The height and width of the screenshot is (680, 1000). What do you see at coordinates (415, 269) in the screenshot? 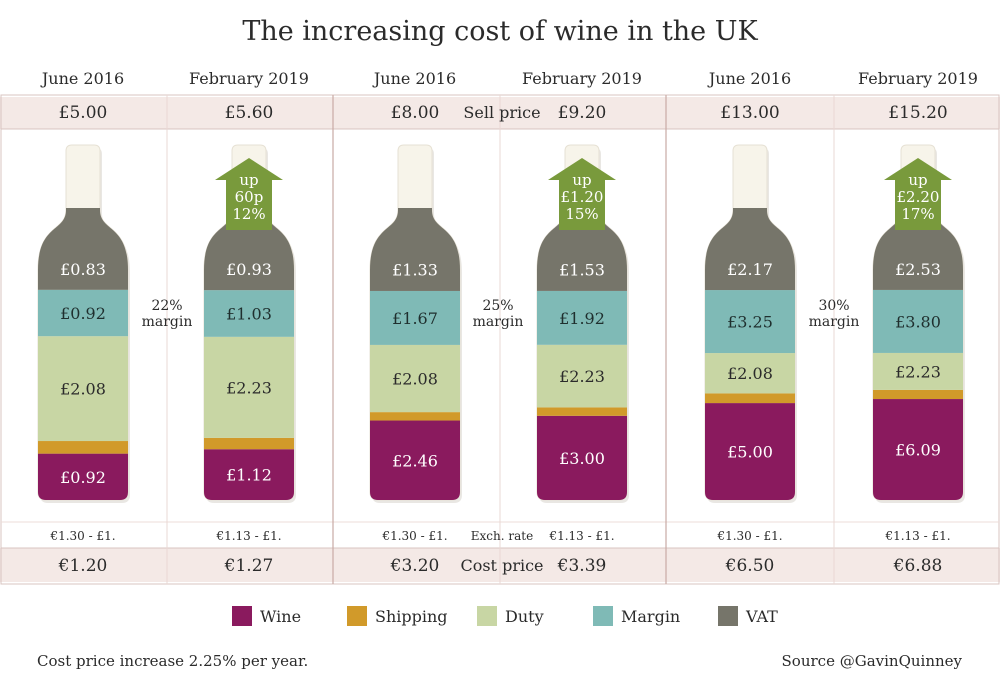
I see `segment-label-vat: £1.33` at bounding box center [415, 269].